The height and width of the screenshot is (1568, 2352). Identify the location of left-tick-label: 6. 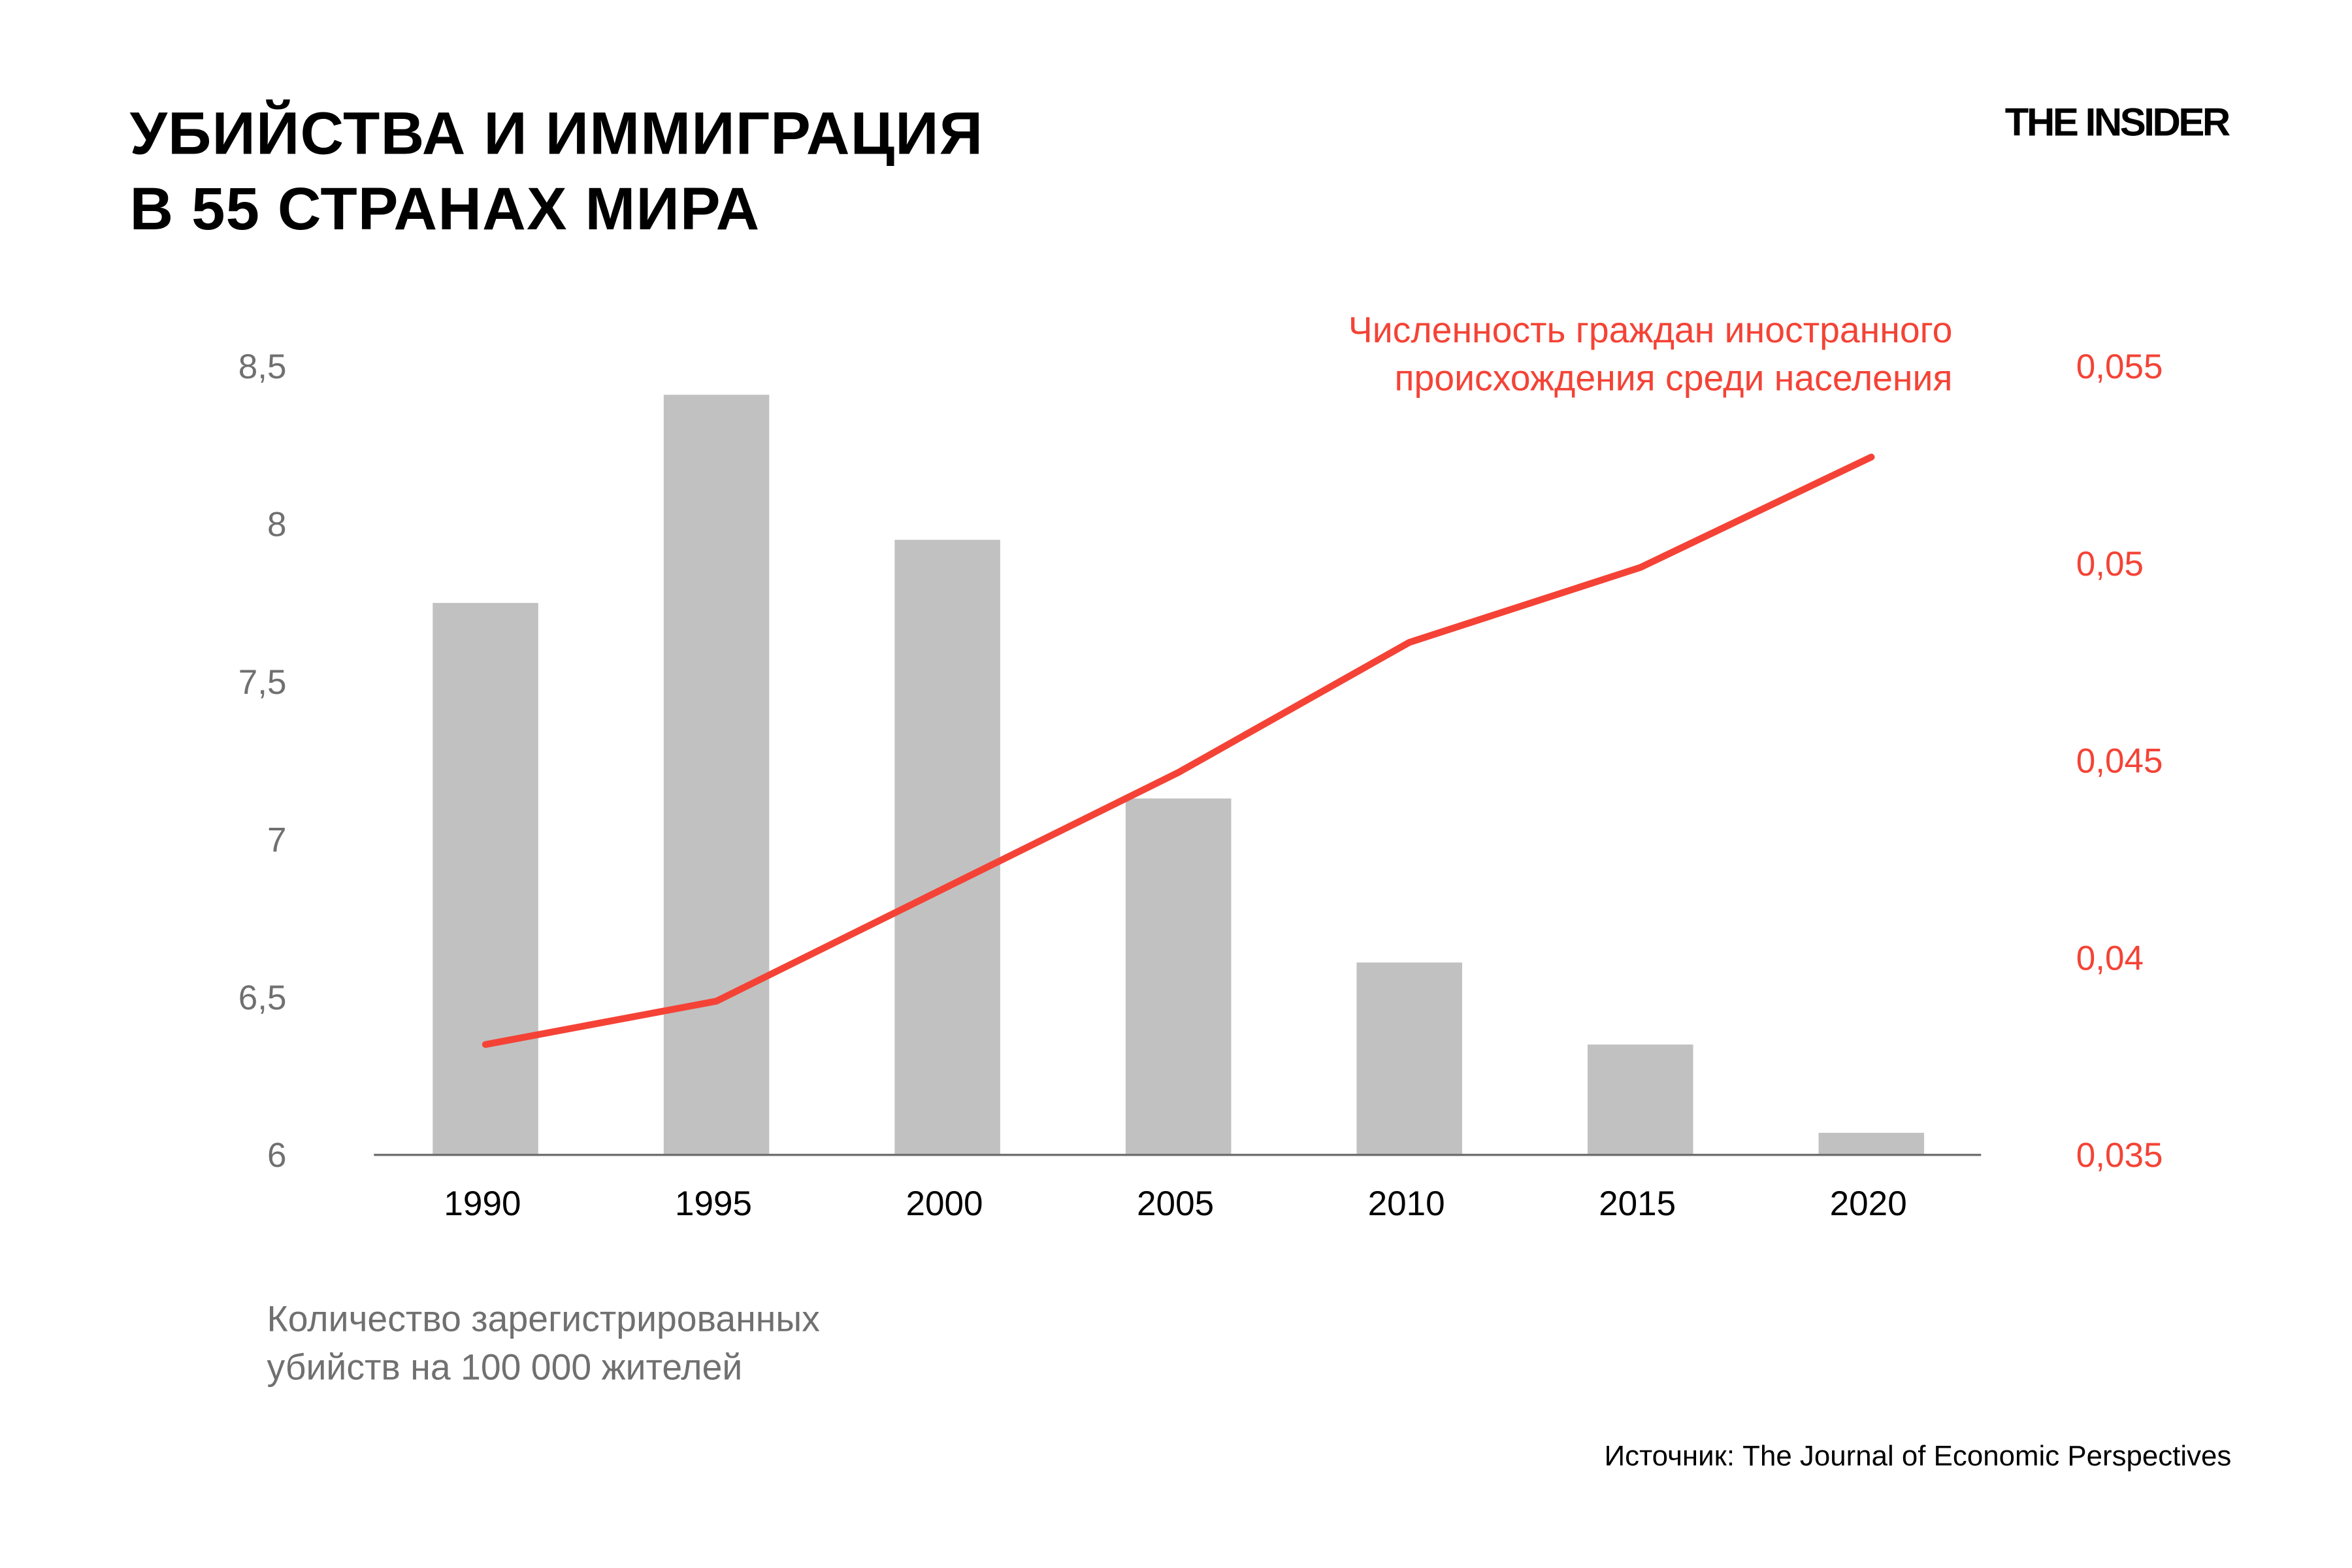
(277, 1155).